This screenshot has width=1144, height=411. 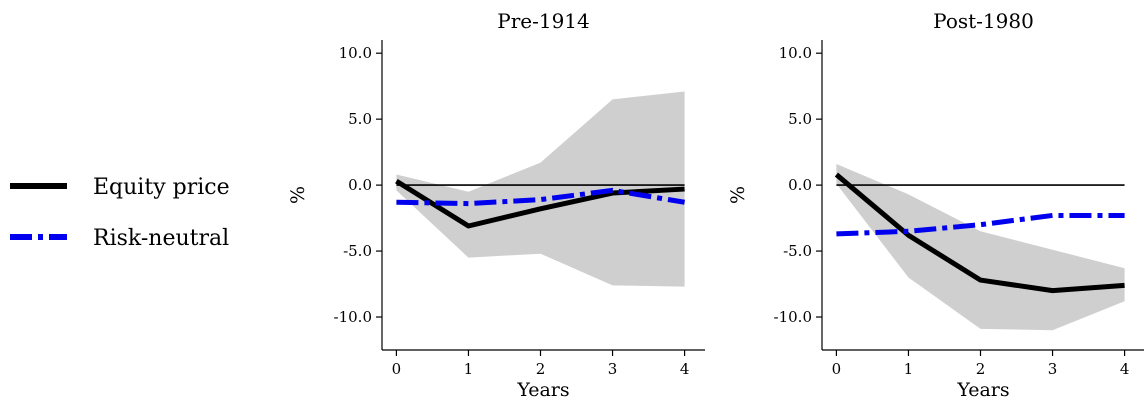 I want to click on panel-title: Pre-1914, so click(x=543, y=21).